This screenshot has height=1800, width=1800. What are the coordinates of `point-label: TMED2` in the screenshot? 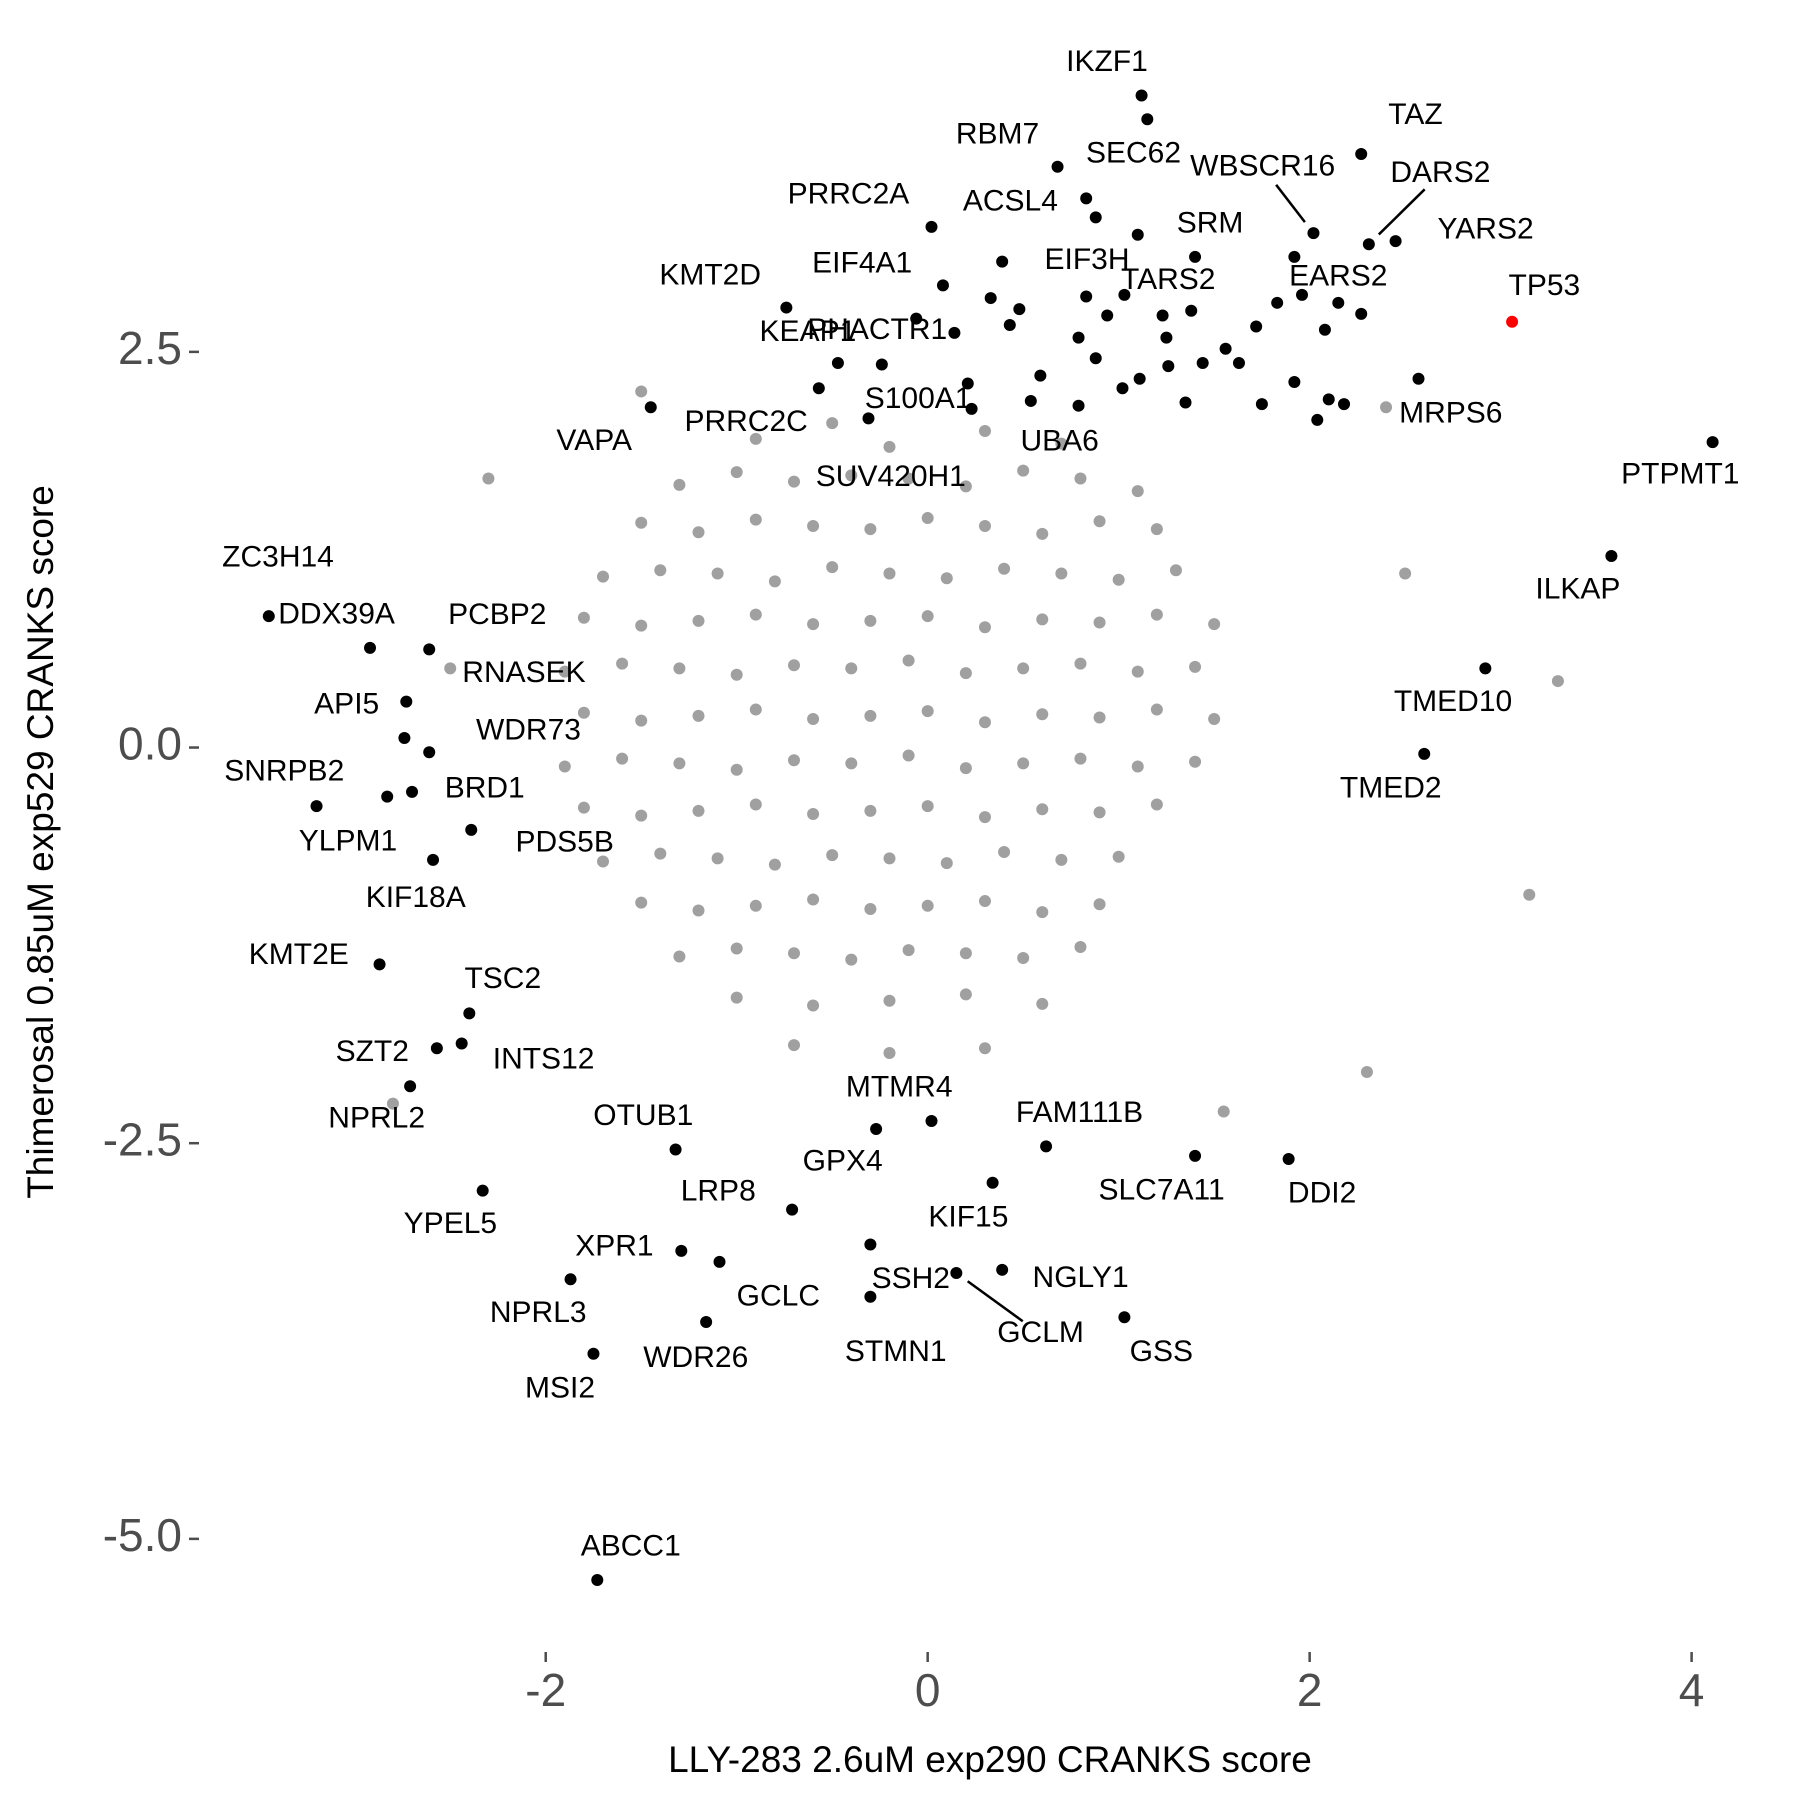 It's located at (1391, 788).